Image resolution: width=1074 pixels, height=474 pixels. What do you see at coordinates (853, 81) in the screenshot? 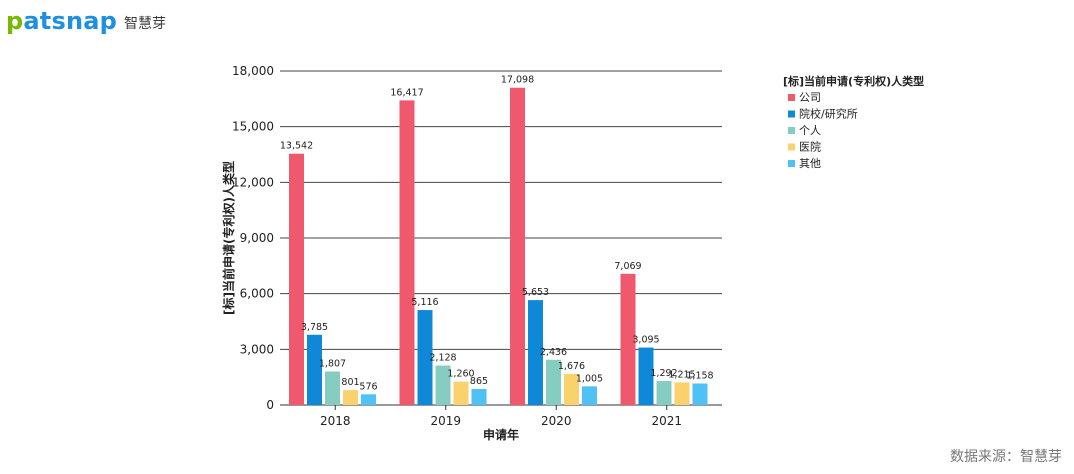
I see `legend-title: [标]当前申请(专利权)人类型` at bounding box center [853, 81].